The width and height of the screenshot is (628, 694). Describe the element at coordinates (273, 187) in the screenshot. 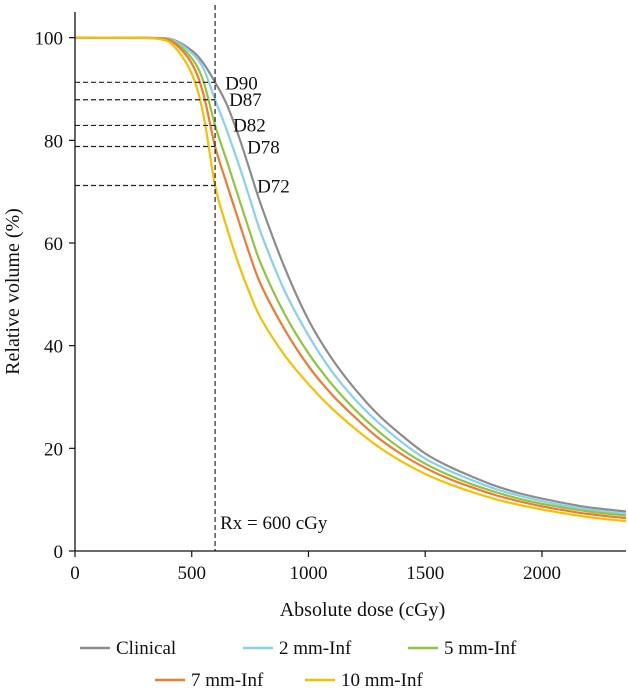

I see `dose-marker-label: D72` at that location.